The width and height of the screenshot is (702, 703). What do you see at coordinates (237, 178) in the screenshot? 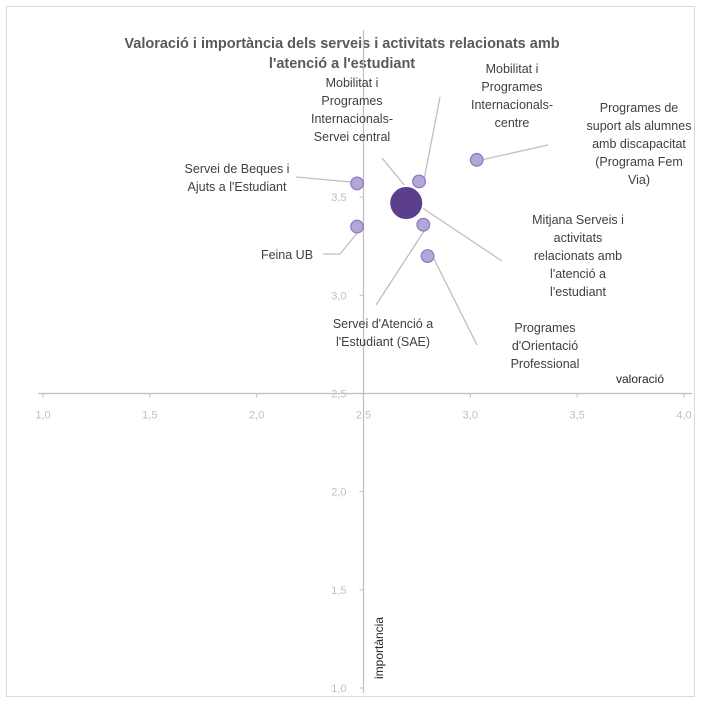
I see `point-label: Servei de Beques i Ajuts a l'Estudiant` at bounding box center [237, 178].